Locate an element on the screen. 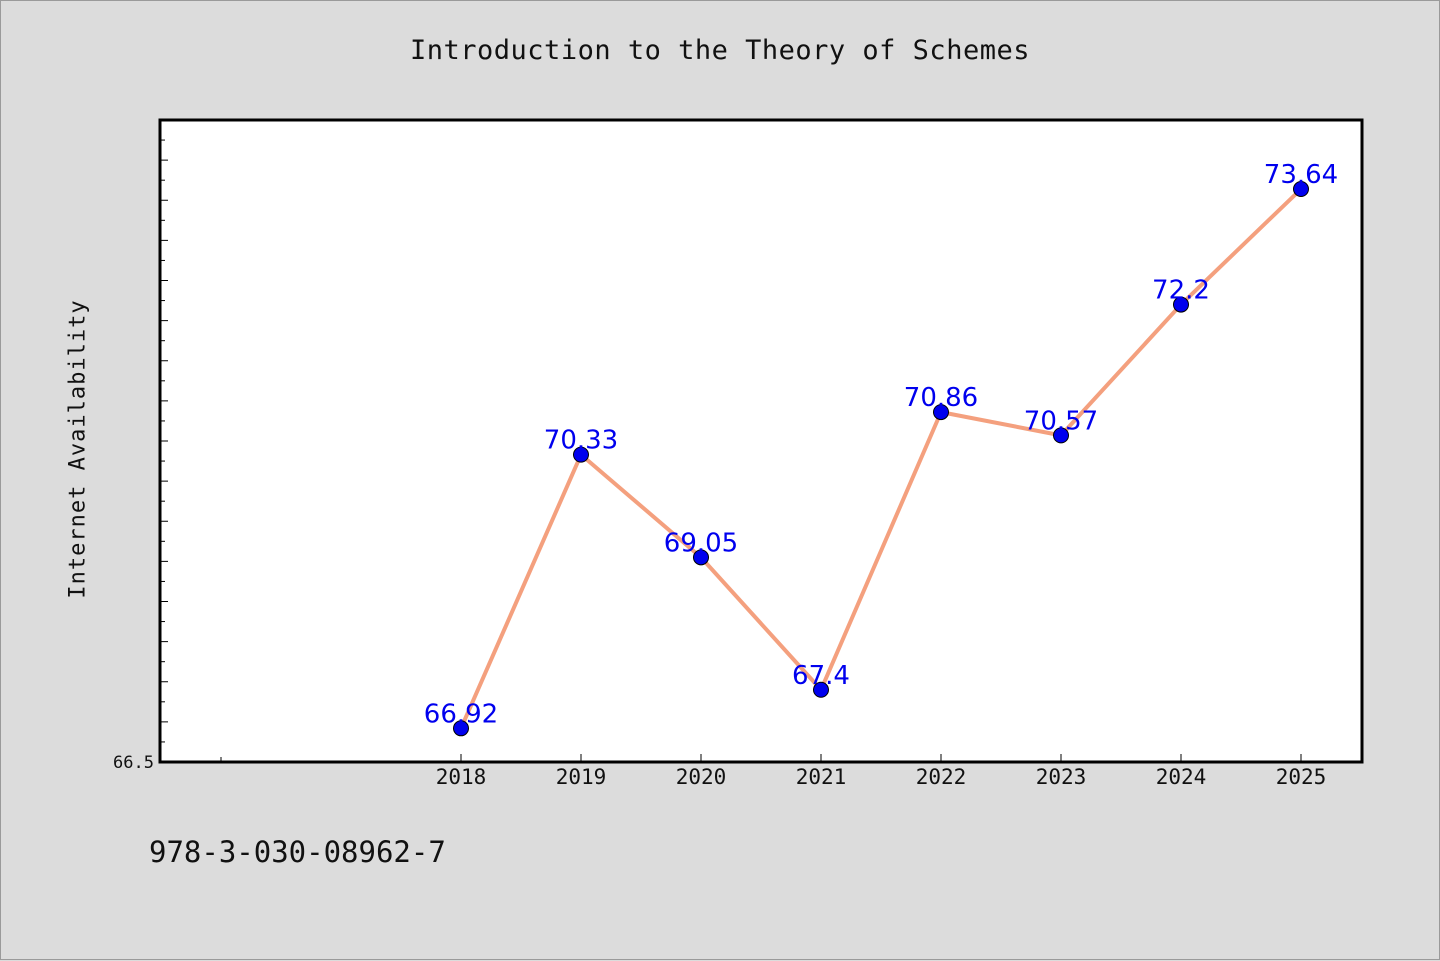 The width and height of the screenshot is (1440, 961). data-label: 67.4 is located at coordinates (821, 676).